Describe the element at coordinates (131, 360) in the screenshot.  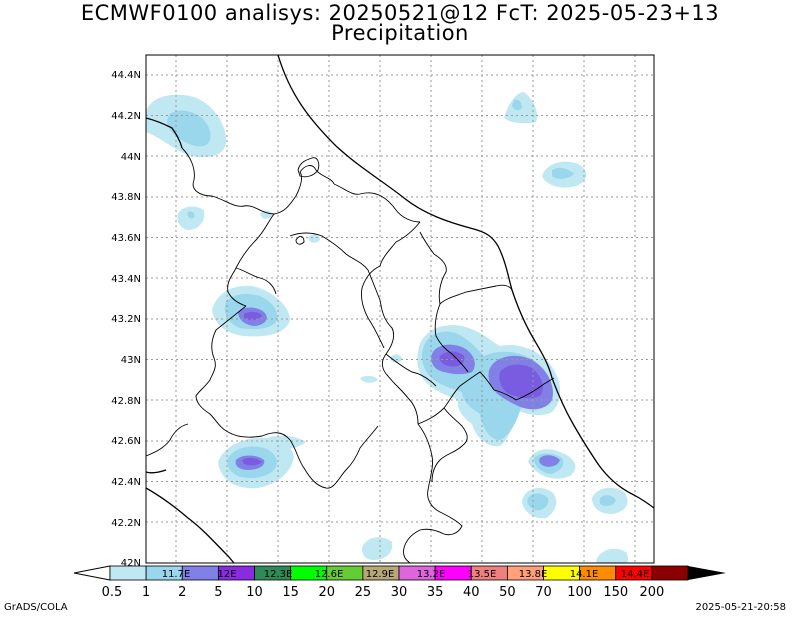
I see `lat-label: 43N` at that location.